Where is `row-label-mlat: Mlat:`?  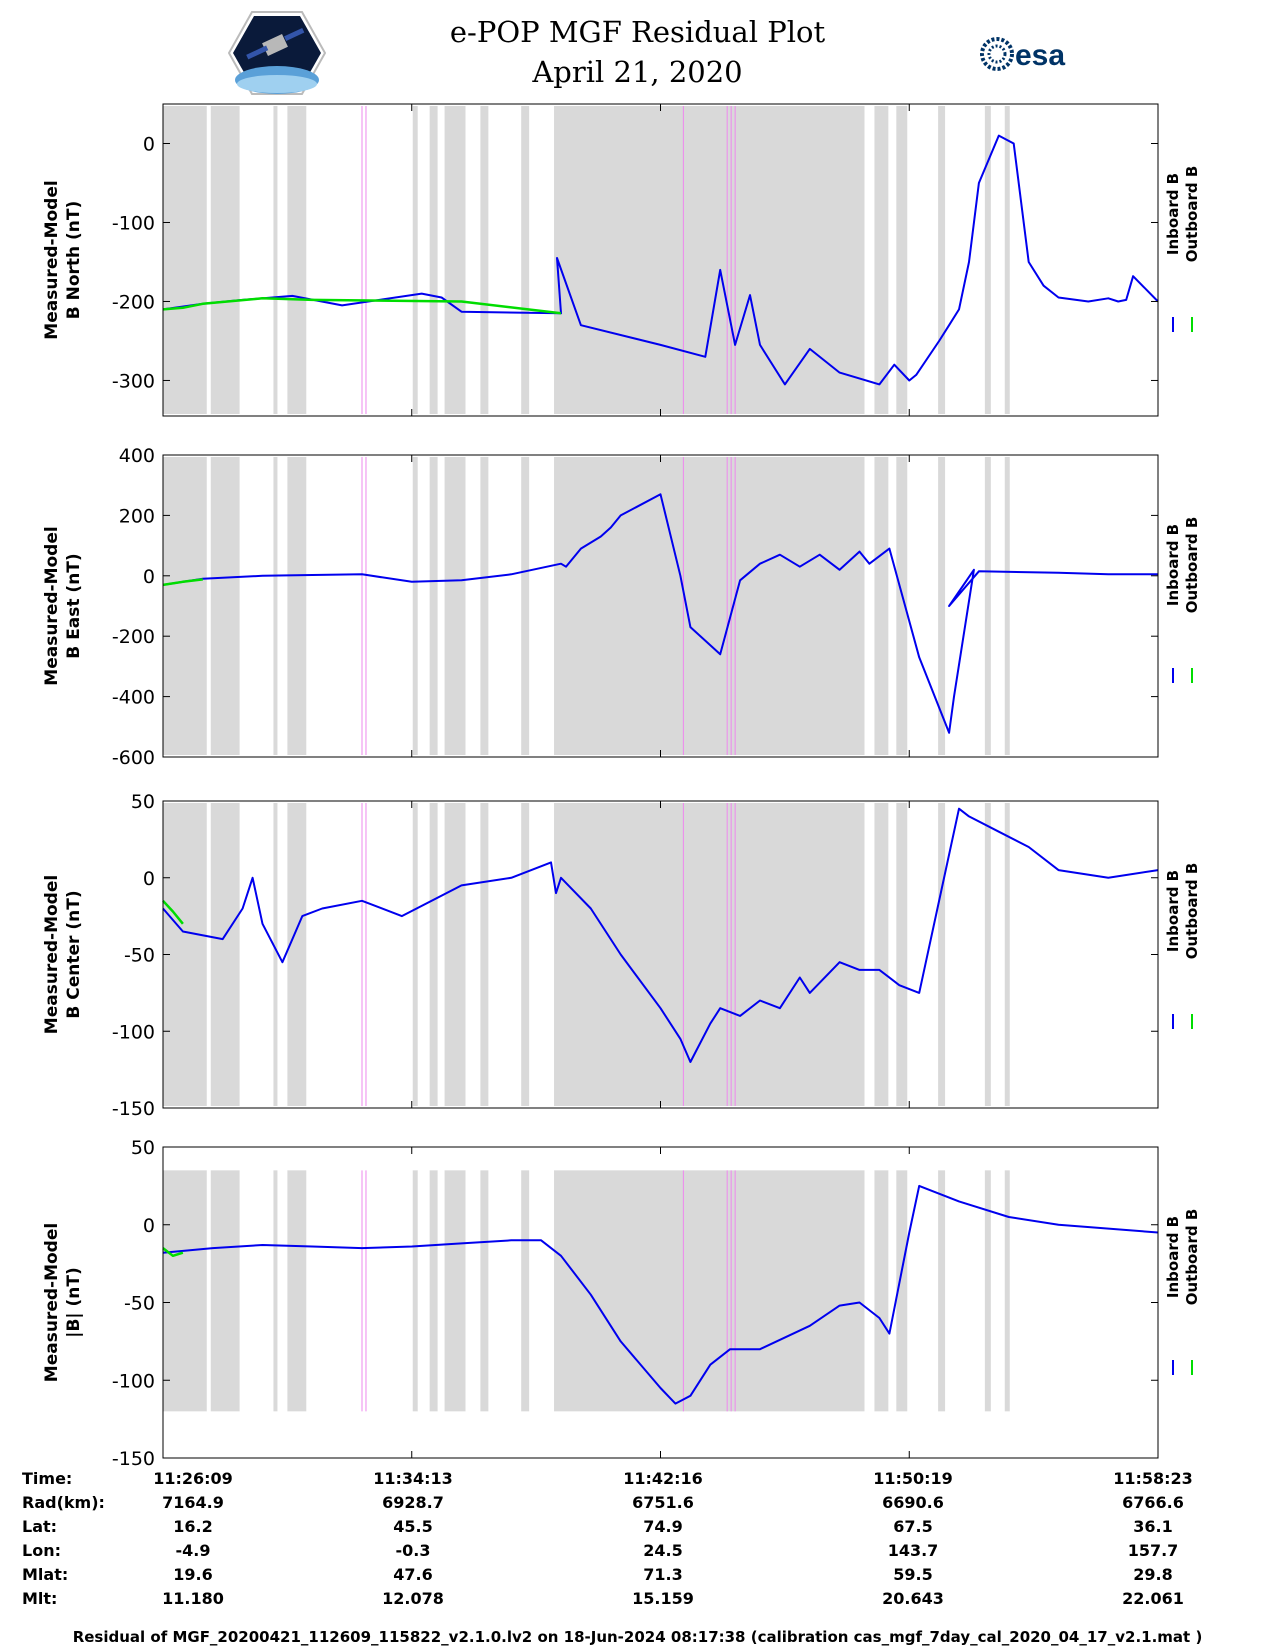 row-label-mlat: Mlat: is located at coordinates (45, 1574).